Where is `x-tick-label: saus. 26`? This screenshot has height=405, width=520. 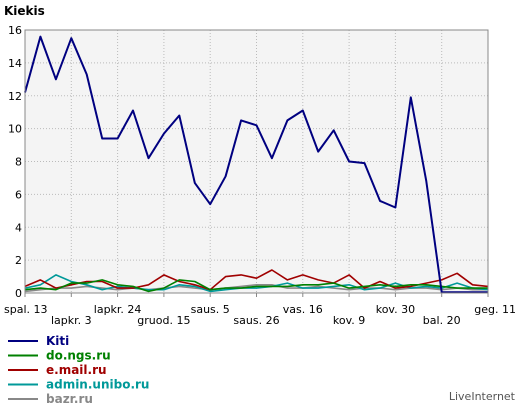 x-tick-label: saus. 26 is located at coordinates (256, 320).